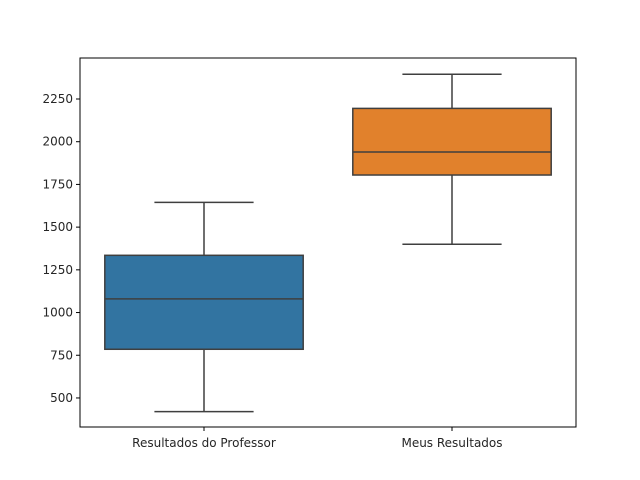 The height and width of the screenshot is (480, 640). I want to click on y-tick-label: 2250, so click(57, 99).